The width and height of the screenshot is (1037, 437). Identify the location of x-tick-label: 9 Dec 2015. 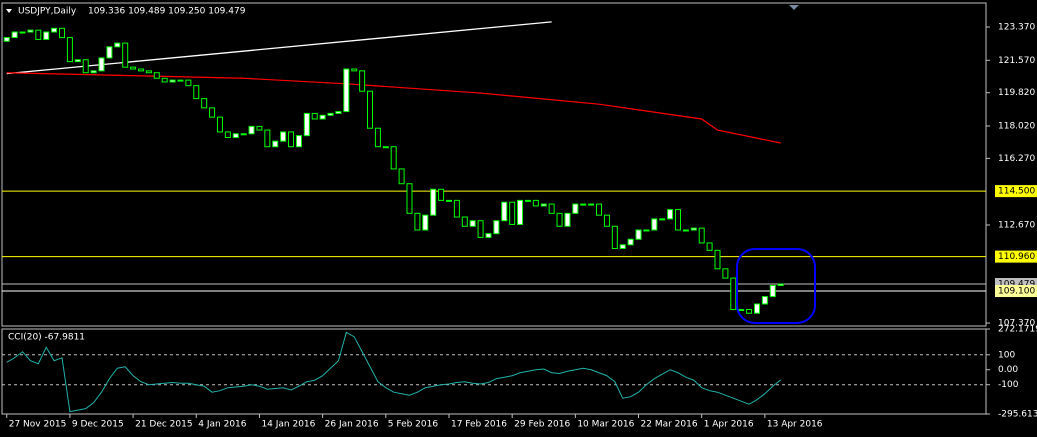
(98, 425).